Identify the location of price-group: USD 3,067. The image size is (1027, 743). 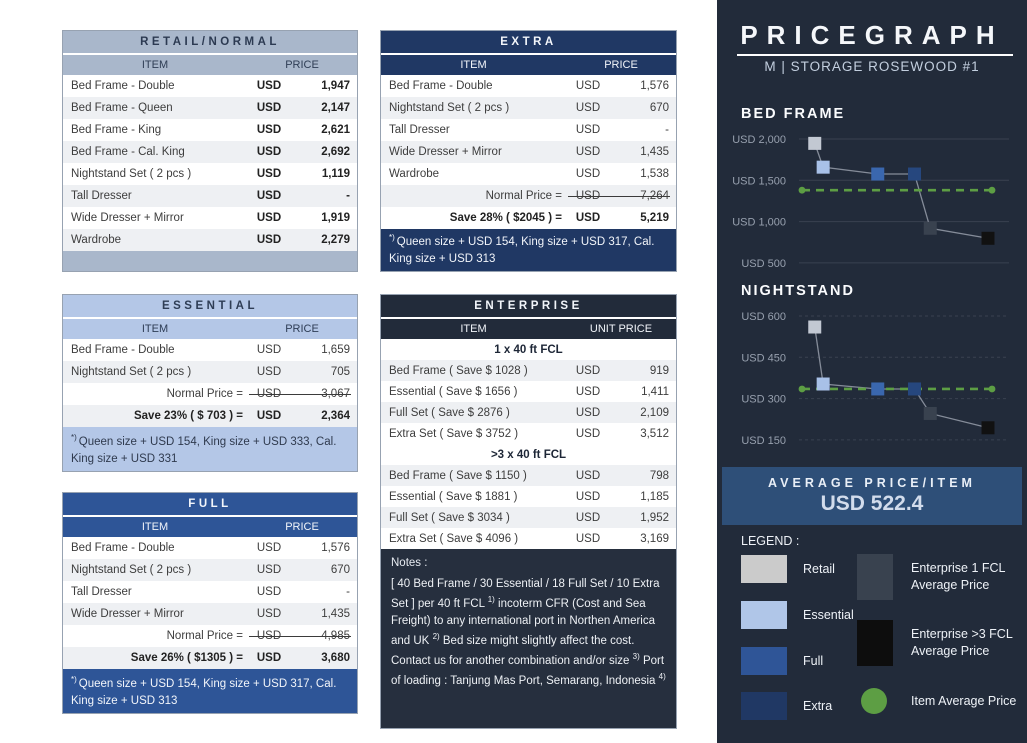
(302, 394).